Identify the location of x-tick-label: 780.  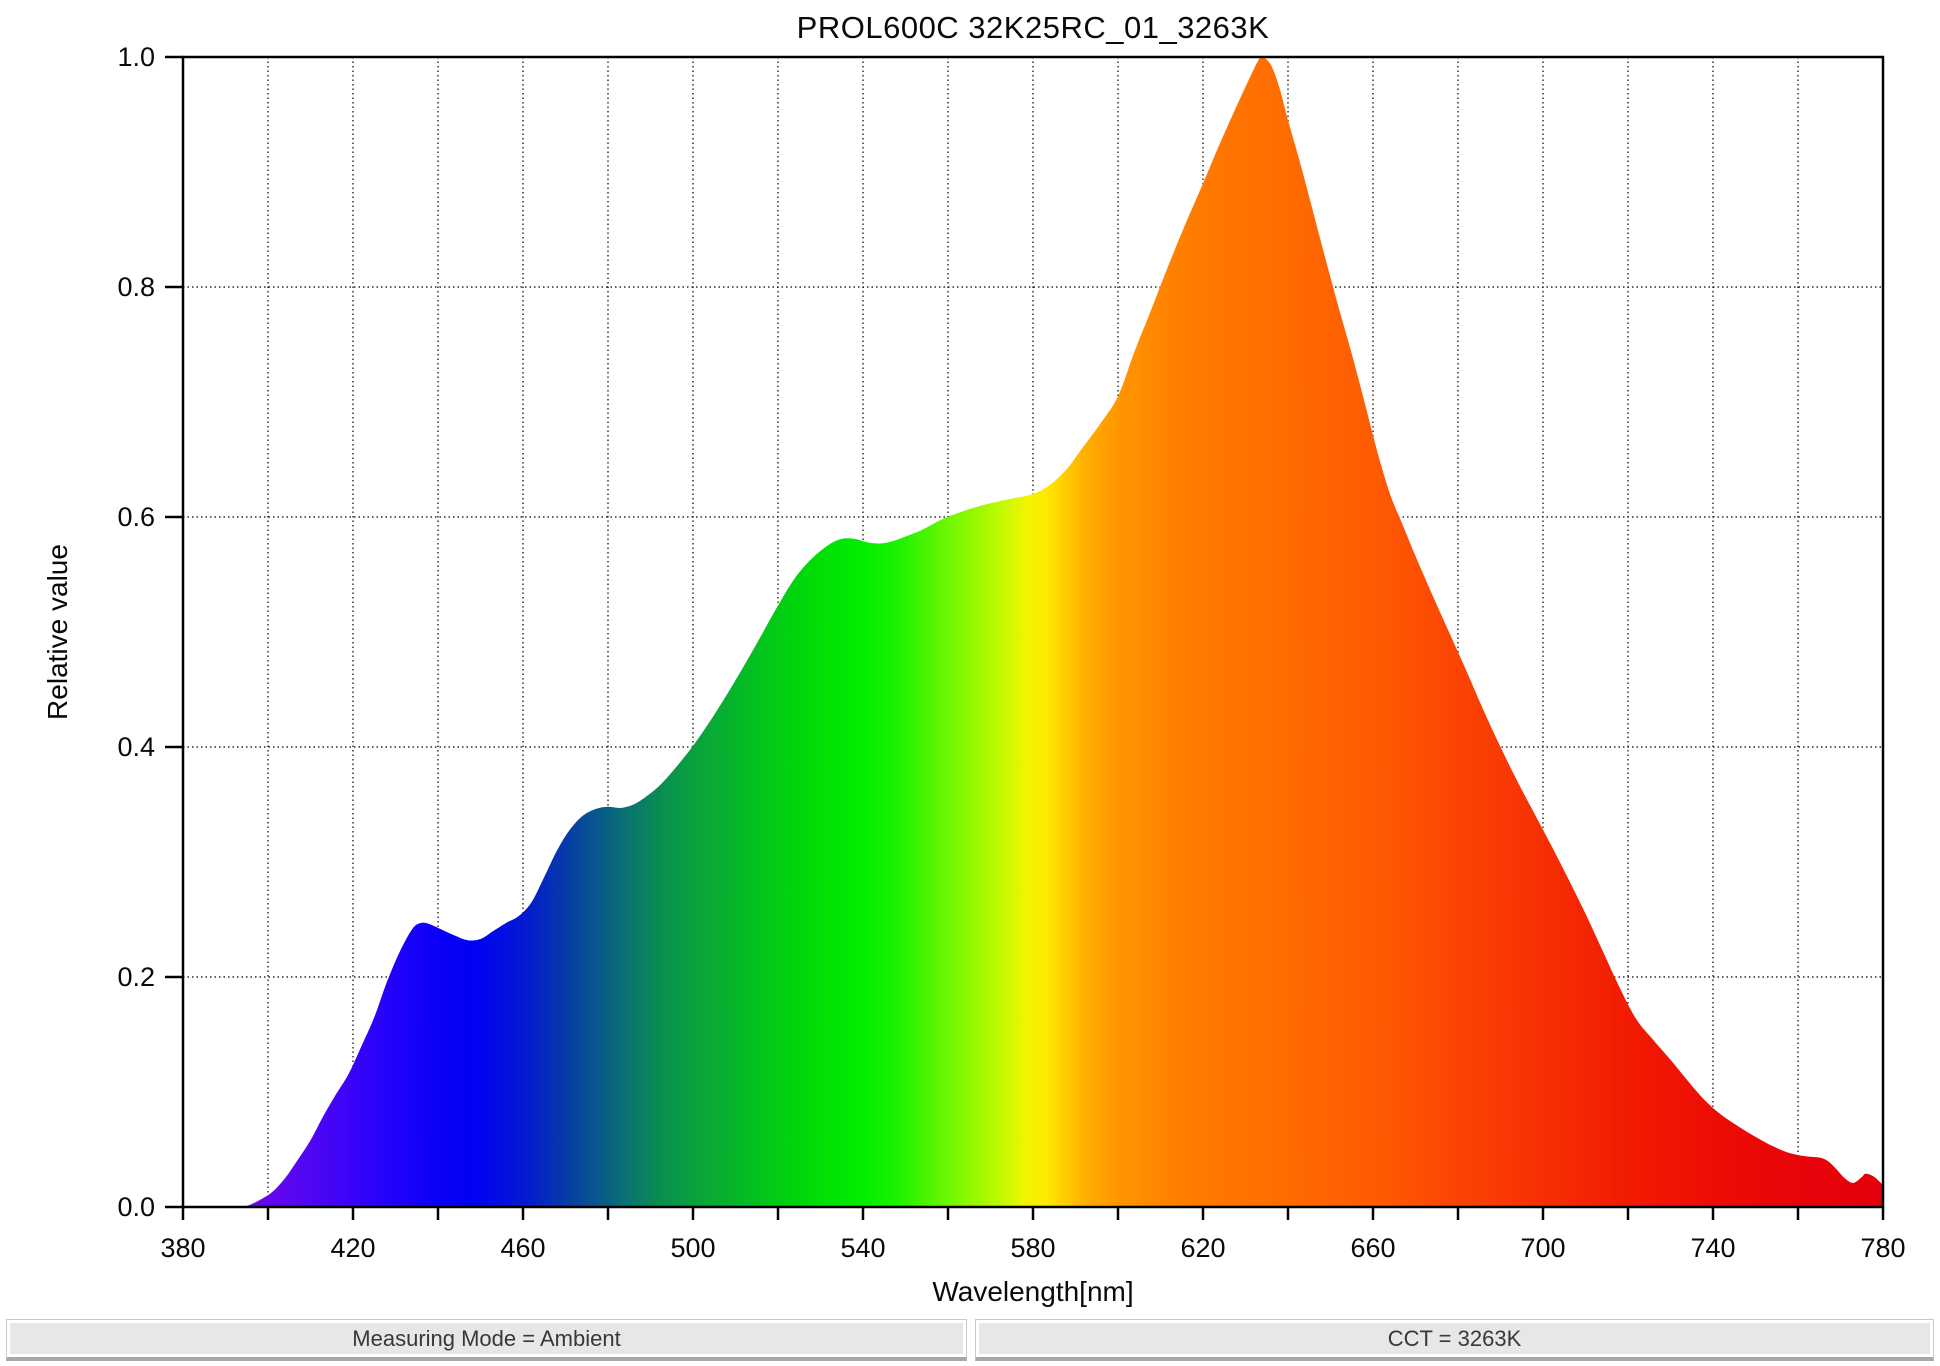
(1882, 1248).